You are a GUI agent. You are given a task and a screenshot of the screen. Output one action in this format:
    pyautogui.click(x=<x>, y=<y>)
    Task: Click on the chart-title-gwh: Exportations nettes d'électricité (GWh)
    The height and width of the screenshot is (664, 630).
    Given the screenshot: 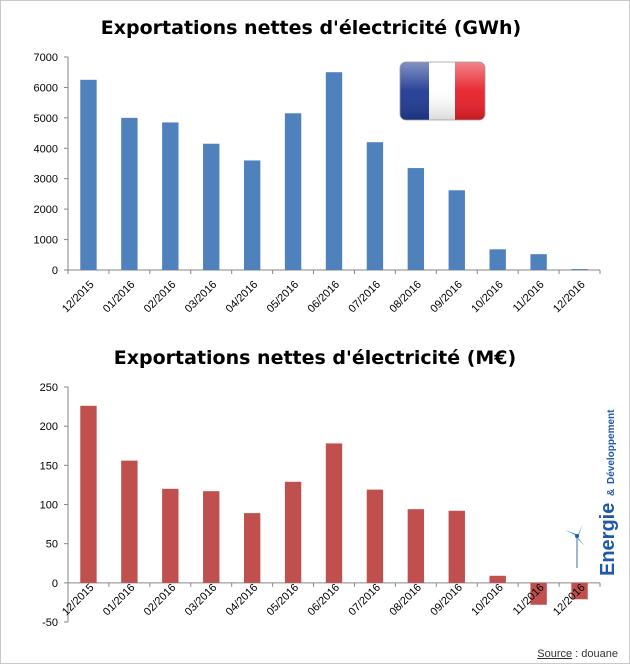 What is the action you would take?
    pyautogui.click(x=311, y=28)
    